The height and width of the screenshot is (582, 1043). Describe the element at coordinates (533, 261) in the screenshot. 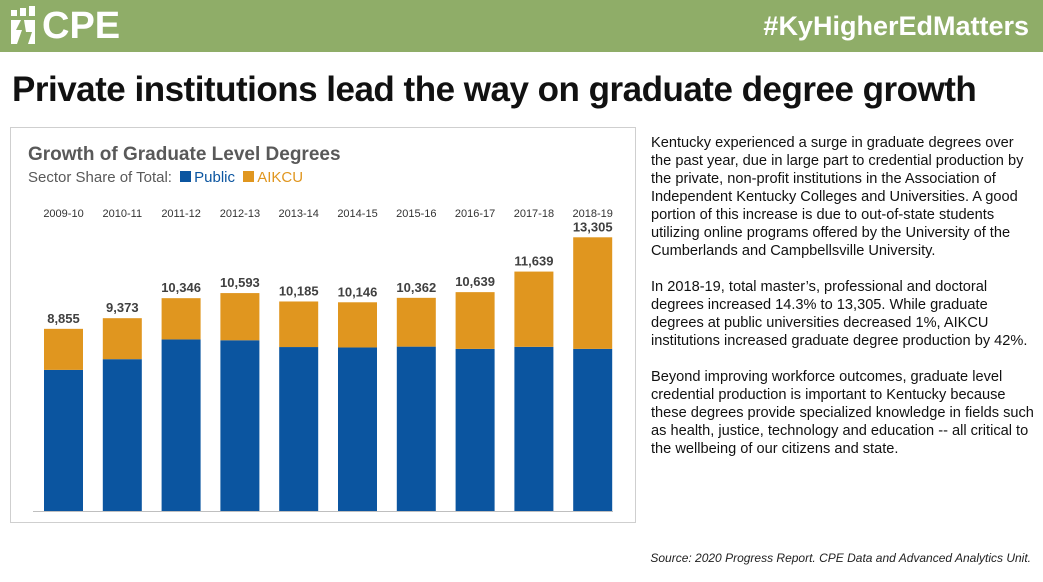

I see `data-label: 11,639` at that location.